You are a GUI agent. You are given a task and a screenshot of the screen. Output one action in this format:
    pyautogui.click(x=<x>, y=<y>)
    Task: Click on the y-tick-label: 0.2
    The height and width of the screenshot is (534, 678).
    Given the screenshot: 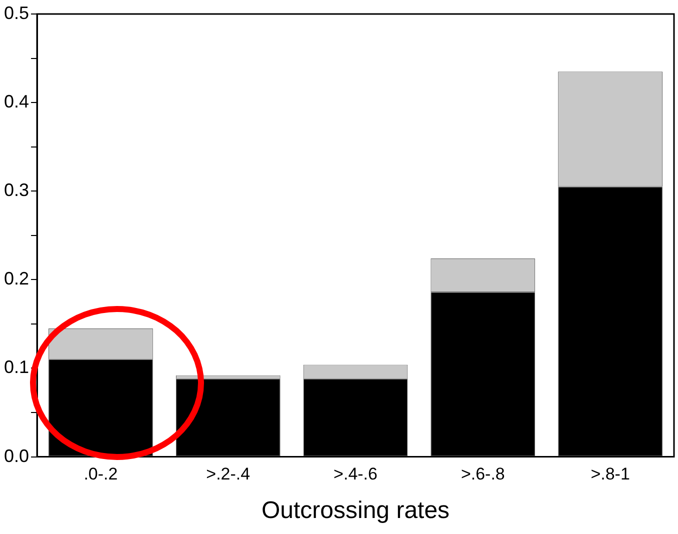 What is the action you would take?
    pyautogui.click(x=17, y=278)
    